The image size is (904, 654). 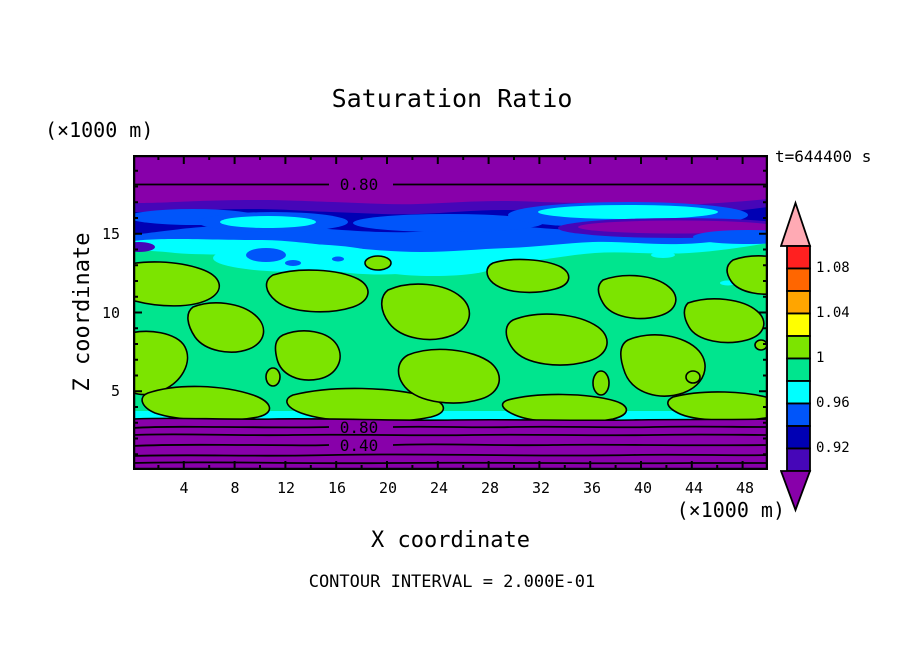 What do you see at coordinates (490, 488) in the screenshot?
I see `x-tick-label: 28` at bounding box center [490, 488].